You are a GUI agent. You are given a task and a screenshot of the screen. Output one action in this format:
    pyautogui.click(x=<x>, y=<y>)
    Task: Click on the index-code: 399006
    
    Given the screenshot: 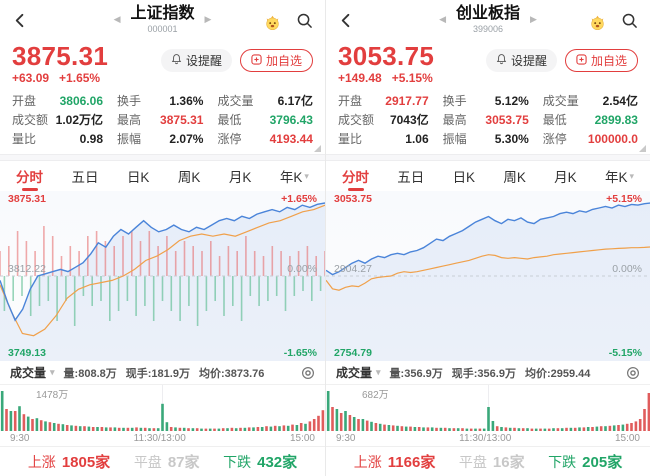 What is the action you would take?
    pyautogui.click(x=488, y=29)
    